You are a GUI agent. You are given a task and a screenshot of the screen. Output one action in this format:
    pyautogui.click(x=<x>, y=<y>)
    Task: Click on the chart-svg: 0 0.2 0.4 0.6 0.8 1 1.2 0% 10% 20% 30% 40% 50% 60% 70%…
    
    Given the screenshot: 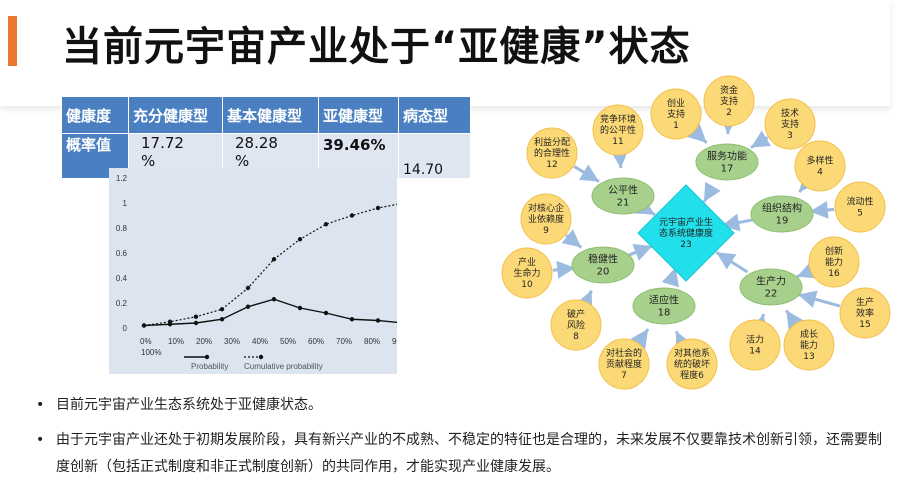 What is the action you would take?
    pyautogui.click(x=256, y=272)
    